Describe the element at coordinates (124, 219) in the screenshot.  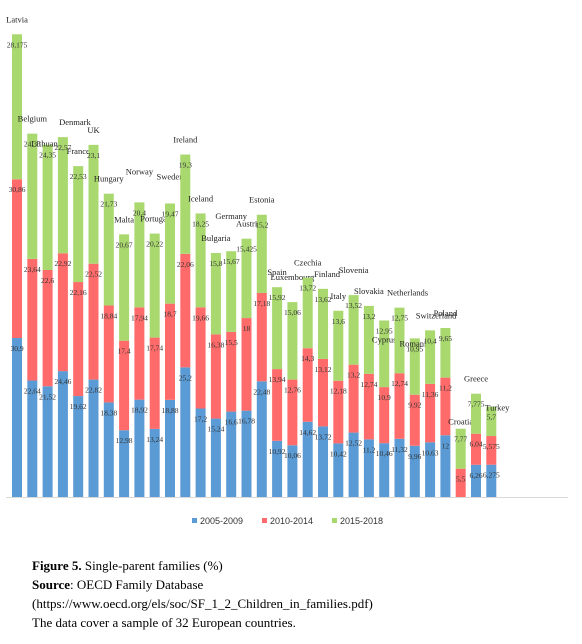
I see `category-label-malta: Malta` at that location.